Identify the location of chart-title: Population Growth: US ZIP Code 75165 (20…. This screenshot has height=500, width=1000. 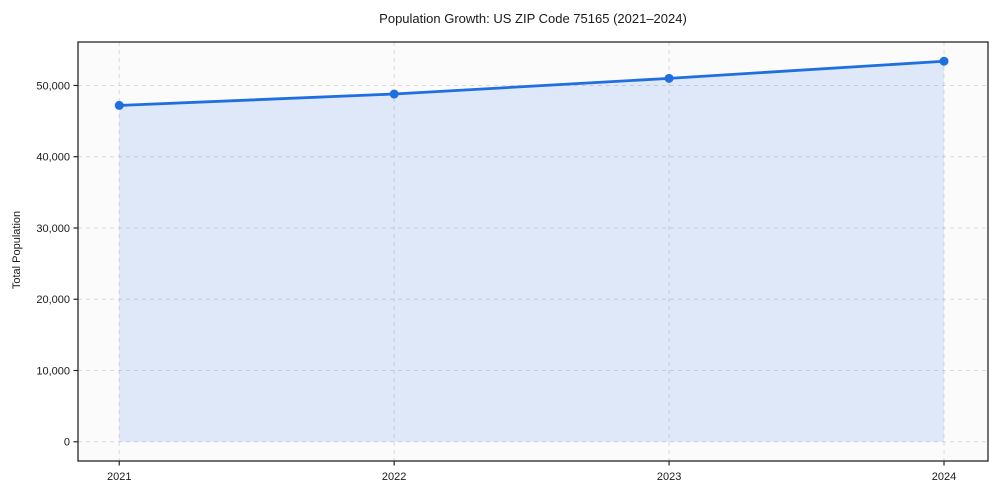
(533, 18).